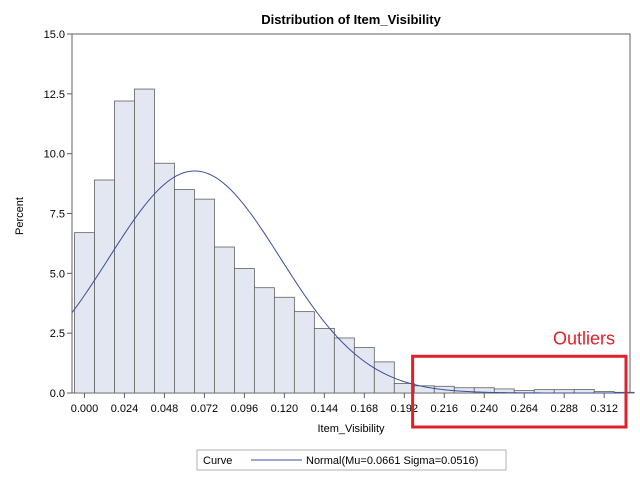 The width and height of the screenshot is (640, 480). Describe the element at coordinates (325, 409) in the screenshot. I see `x-tick-label: 0.144` at that location.